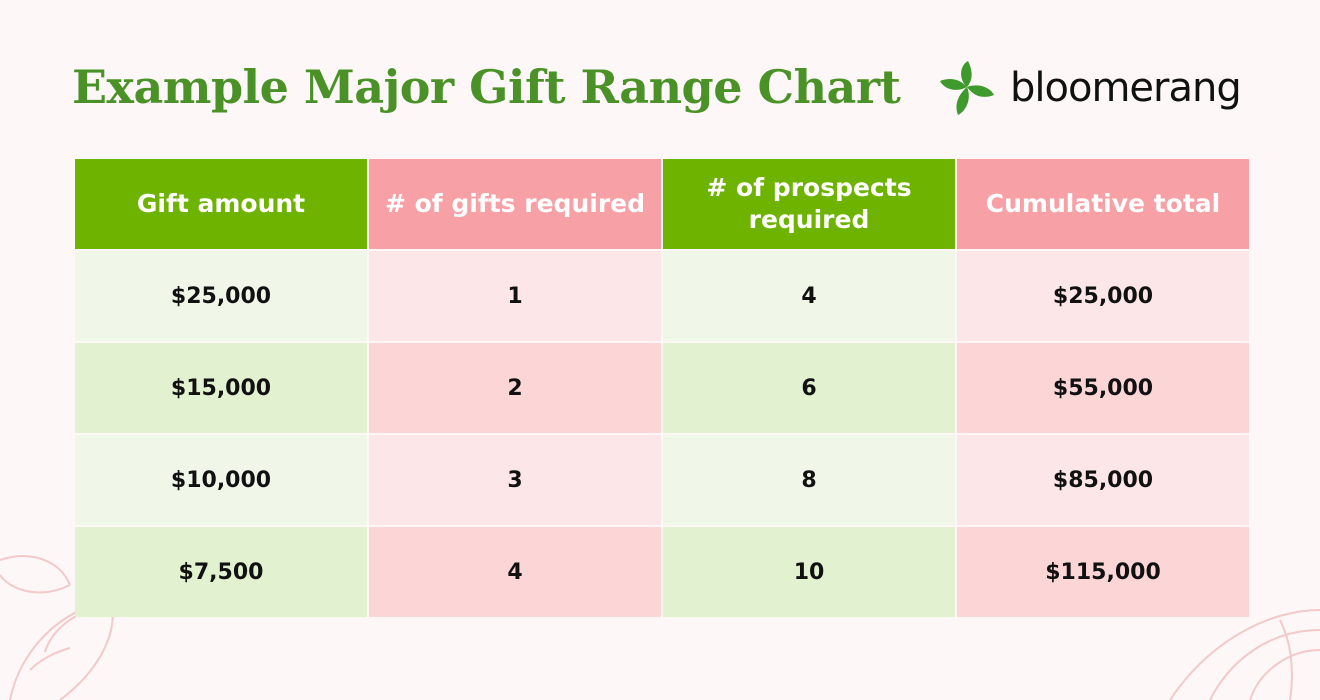  Describe the element at coordinates (809, 572) in the screenshot. I see `cell-prospects-required: 10` at that location.